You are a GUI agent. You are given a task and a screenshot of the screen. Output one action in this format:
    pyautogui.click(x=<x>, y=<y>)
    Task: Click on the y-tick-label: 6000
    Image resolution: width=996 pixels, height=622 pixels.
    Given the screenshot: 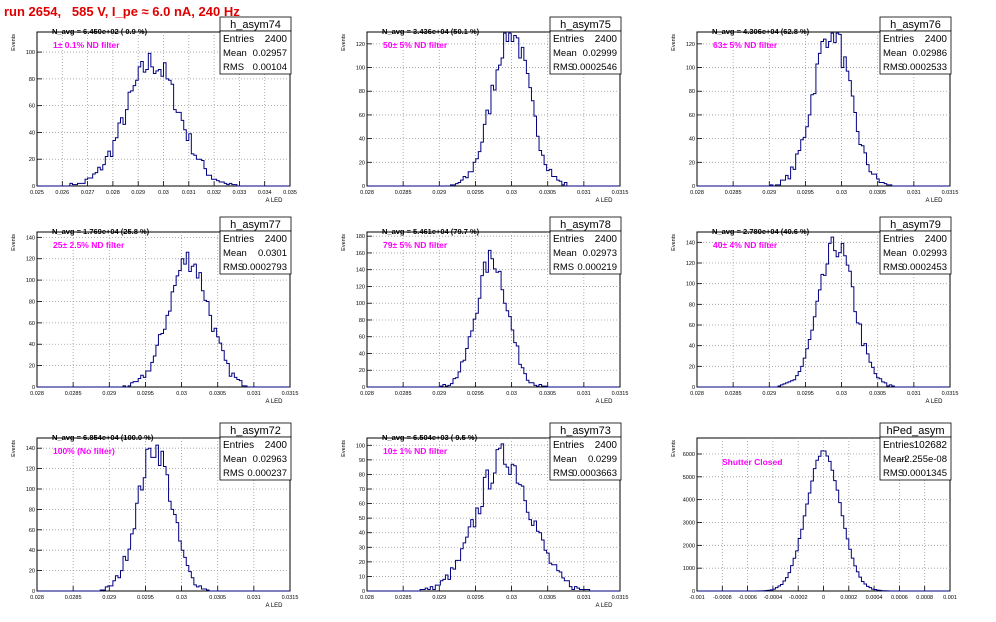 What is the action you would take?
    pyautogui.click(x=689, y=455)
    